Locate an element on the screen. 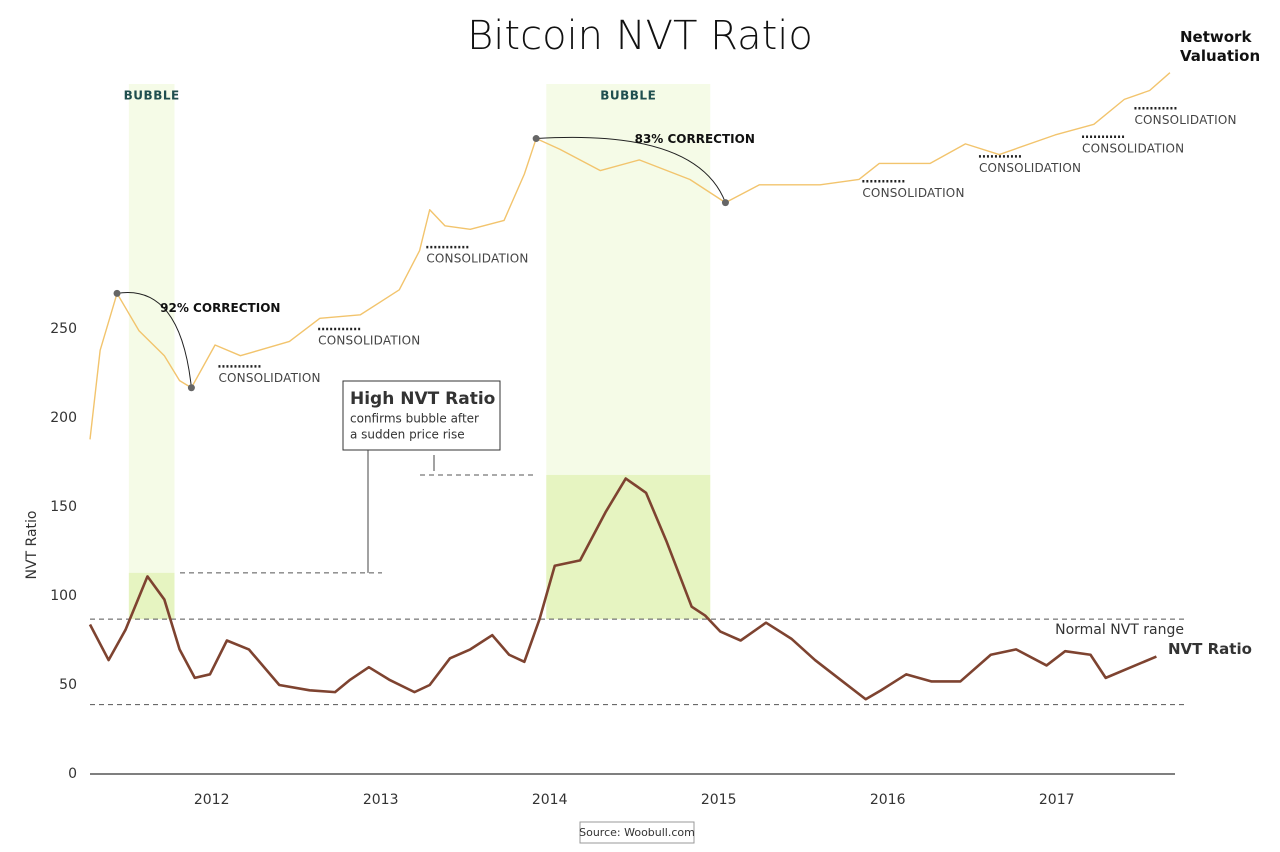 Image resolution: width=1280 pixels, height=852 pixels. callout-text: a sudden price rise is located at coordinates (407, 435).